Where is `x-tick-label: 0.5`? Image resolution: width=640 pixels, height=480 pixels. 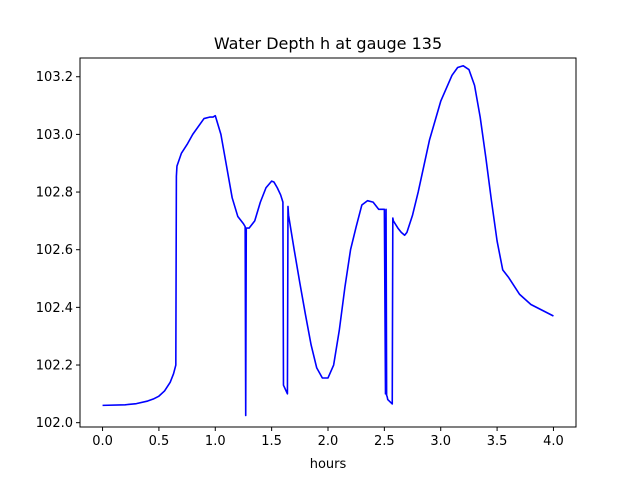 x-tick-label: 0.5 is located at coordinates (159, 441).